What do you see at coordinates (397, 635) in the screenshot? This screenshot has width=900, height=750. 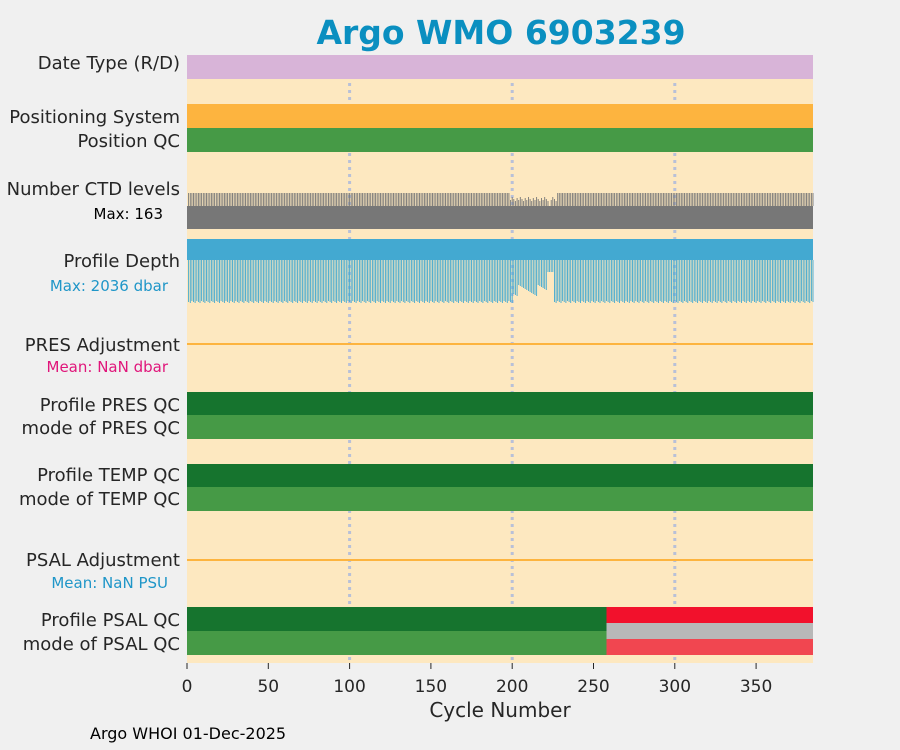 I see `psal-mode-band` at bounding box center [397, 635].